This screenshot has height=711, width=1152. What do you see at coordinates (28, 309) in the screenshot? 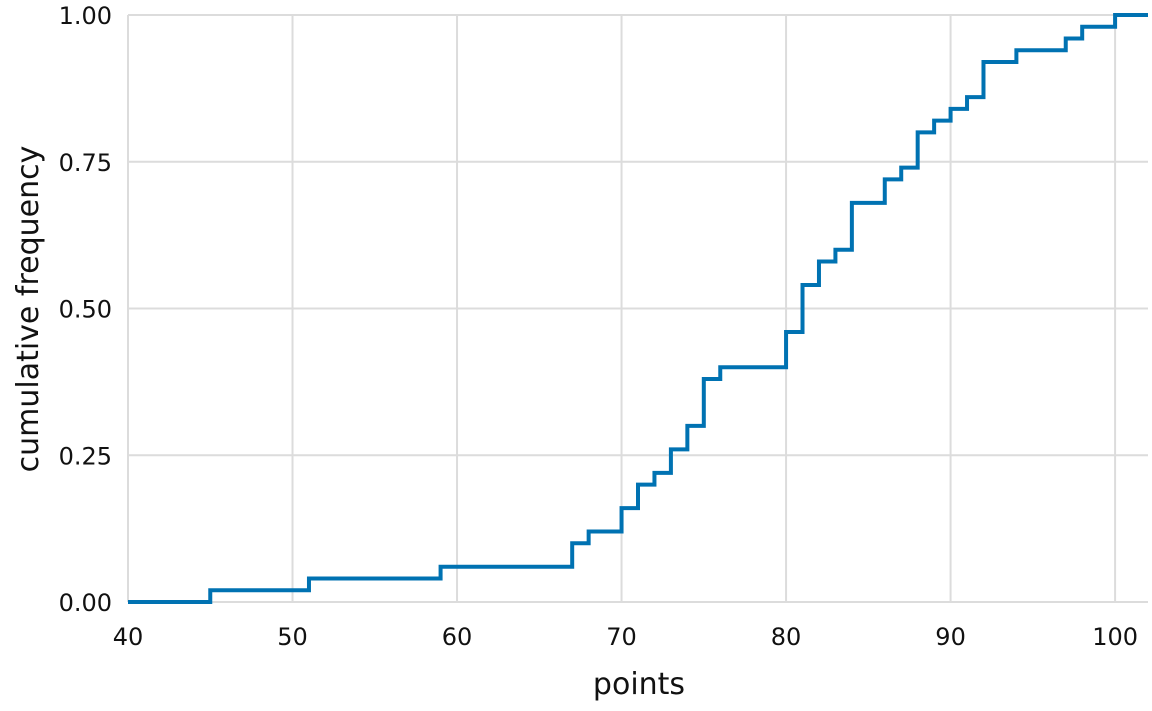
I see `y-axis-title: cumulative frequency` at bounding box center [28, 309].